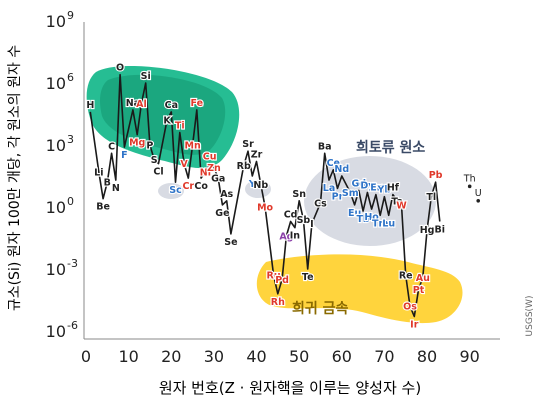 This screenshot has height=412, width=546. What do you see at coordinates (70, 201) in the screenshot?
I see `y-tick-exponent: 0` at bounding box center [70, 201].